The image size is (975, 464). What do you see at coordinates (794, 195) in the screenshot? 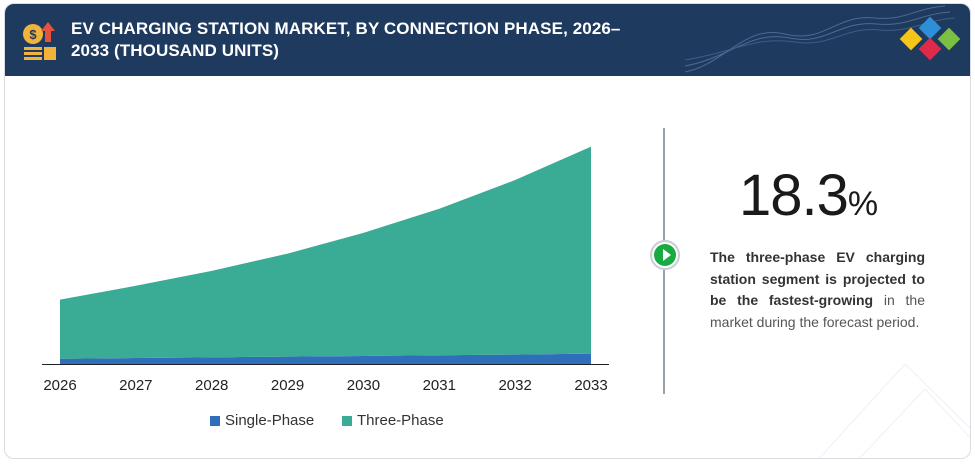
I see `cagr-number: 18.3` at bounding box center [794, 195].